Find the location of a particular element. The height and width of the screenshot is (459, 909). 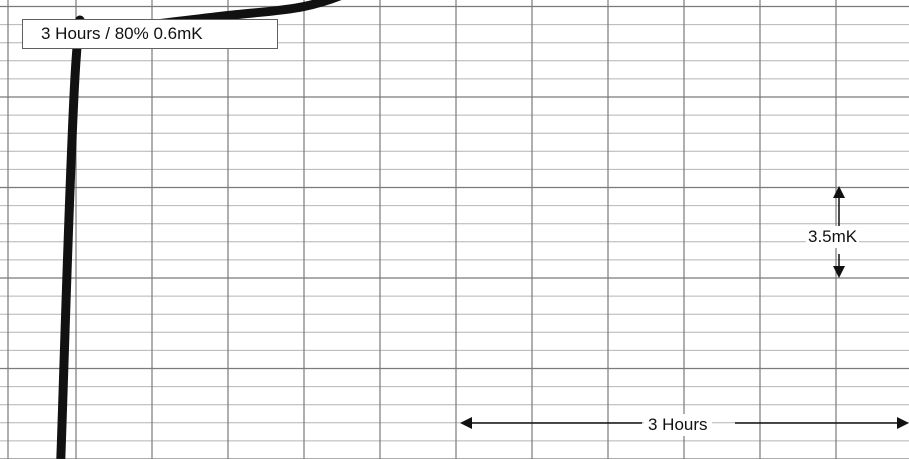

scale-arrow is located at coordinates (839, 232).